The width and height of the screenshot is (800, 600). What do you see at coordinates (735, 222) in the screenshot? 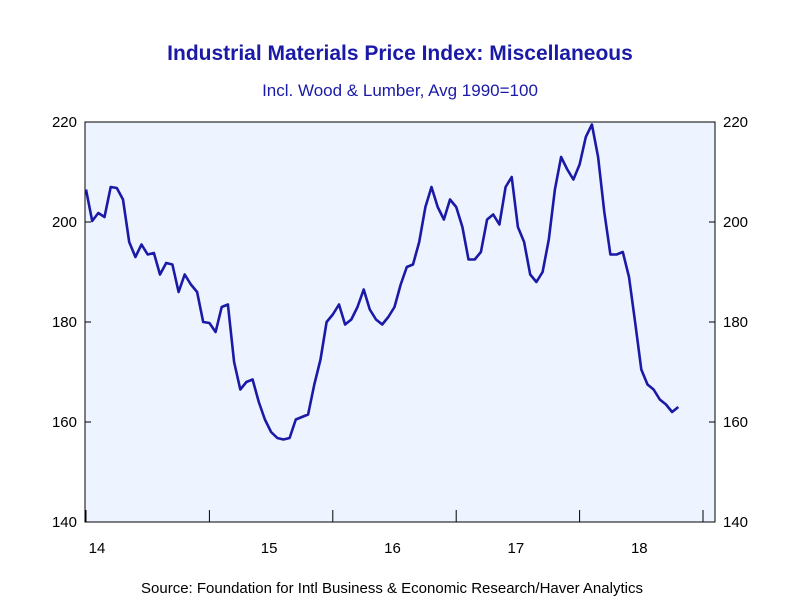
I see `y-tick-label-right: 200` at bounding box center [735, 222].